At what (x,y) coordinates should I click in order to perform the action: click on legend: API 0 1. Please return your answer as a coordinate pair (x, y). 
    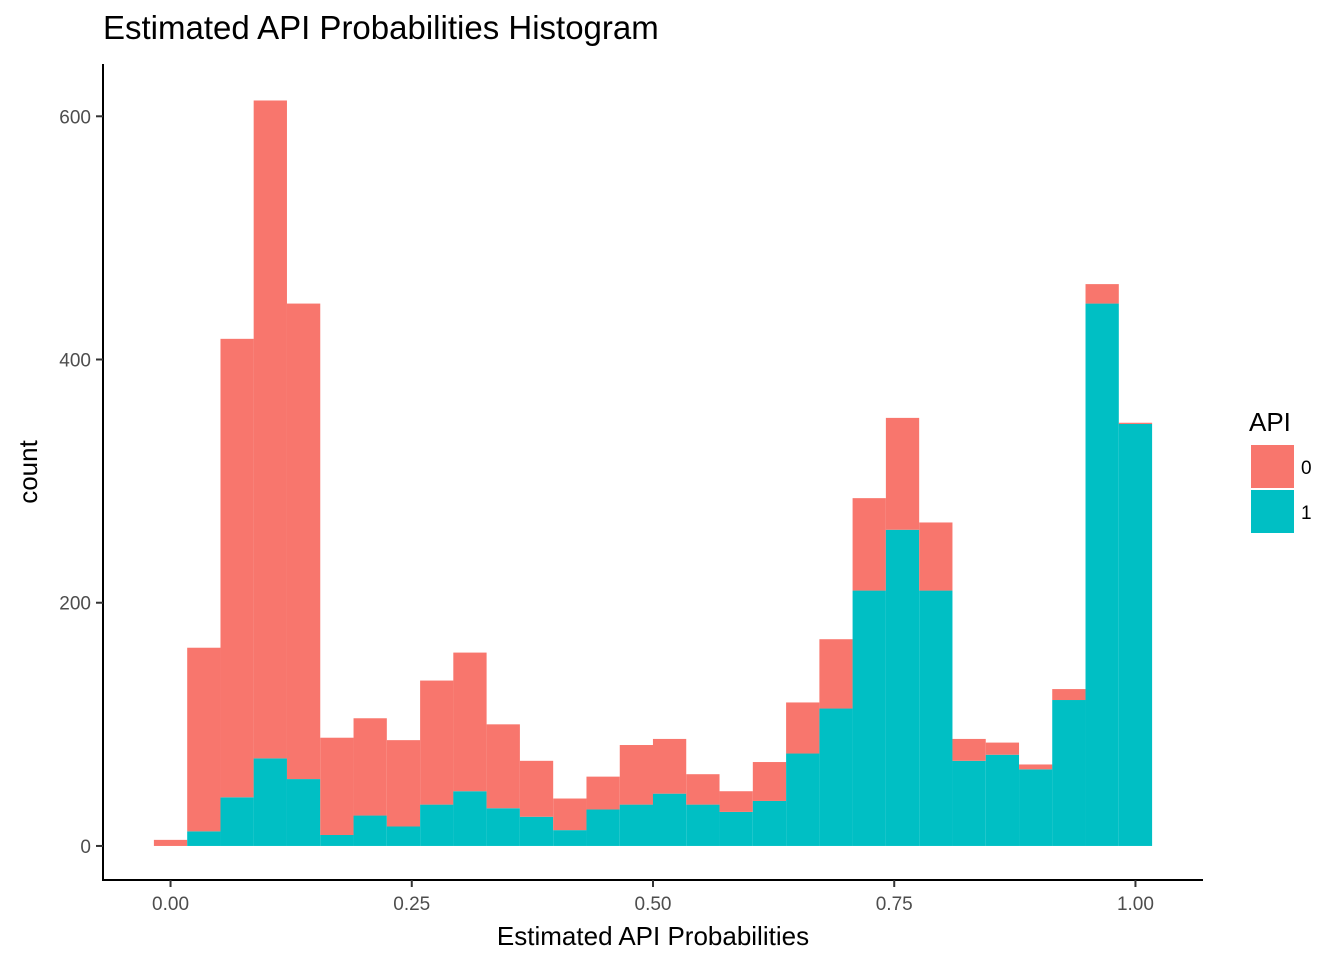
    Looking at the image, I should click on (1280, 470).